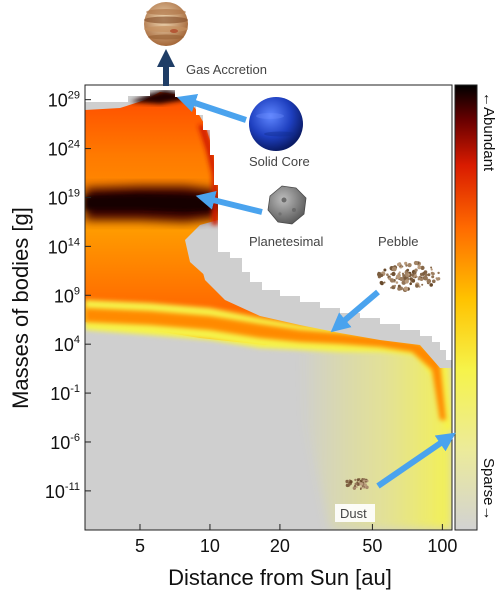 This screenshot has width=502, height=600. I want to click on y-tick-label: 10²⁴, so click(64, 149).